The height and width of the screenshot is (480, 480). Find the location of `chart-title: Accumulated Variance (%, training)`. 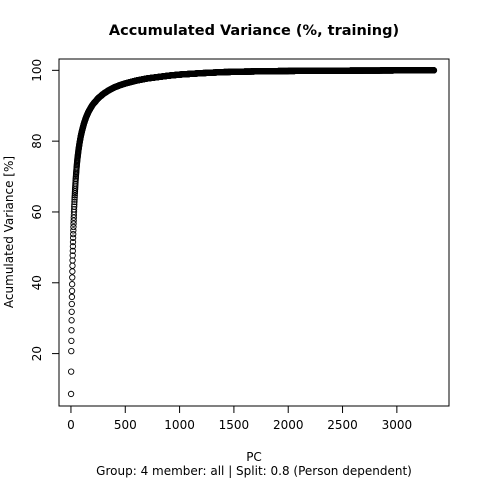

chart-title: Accumulated Variance (%, training) is located at coordinates (254, 31).